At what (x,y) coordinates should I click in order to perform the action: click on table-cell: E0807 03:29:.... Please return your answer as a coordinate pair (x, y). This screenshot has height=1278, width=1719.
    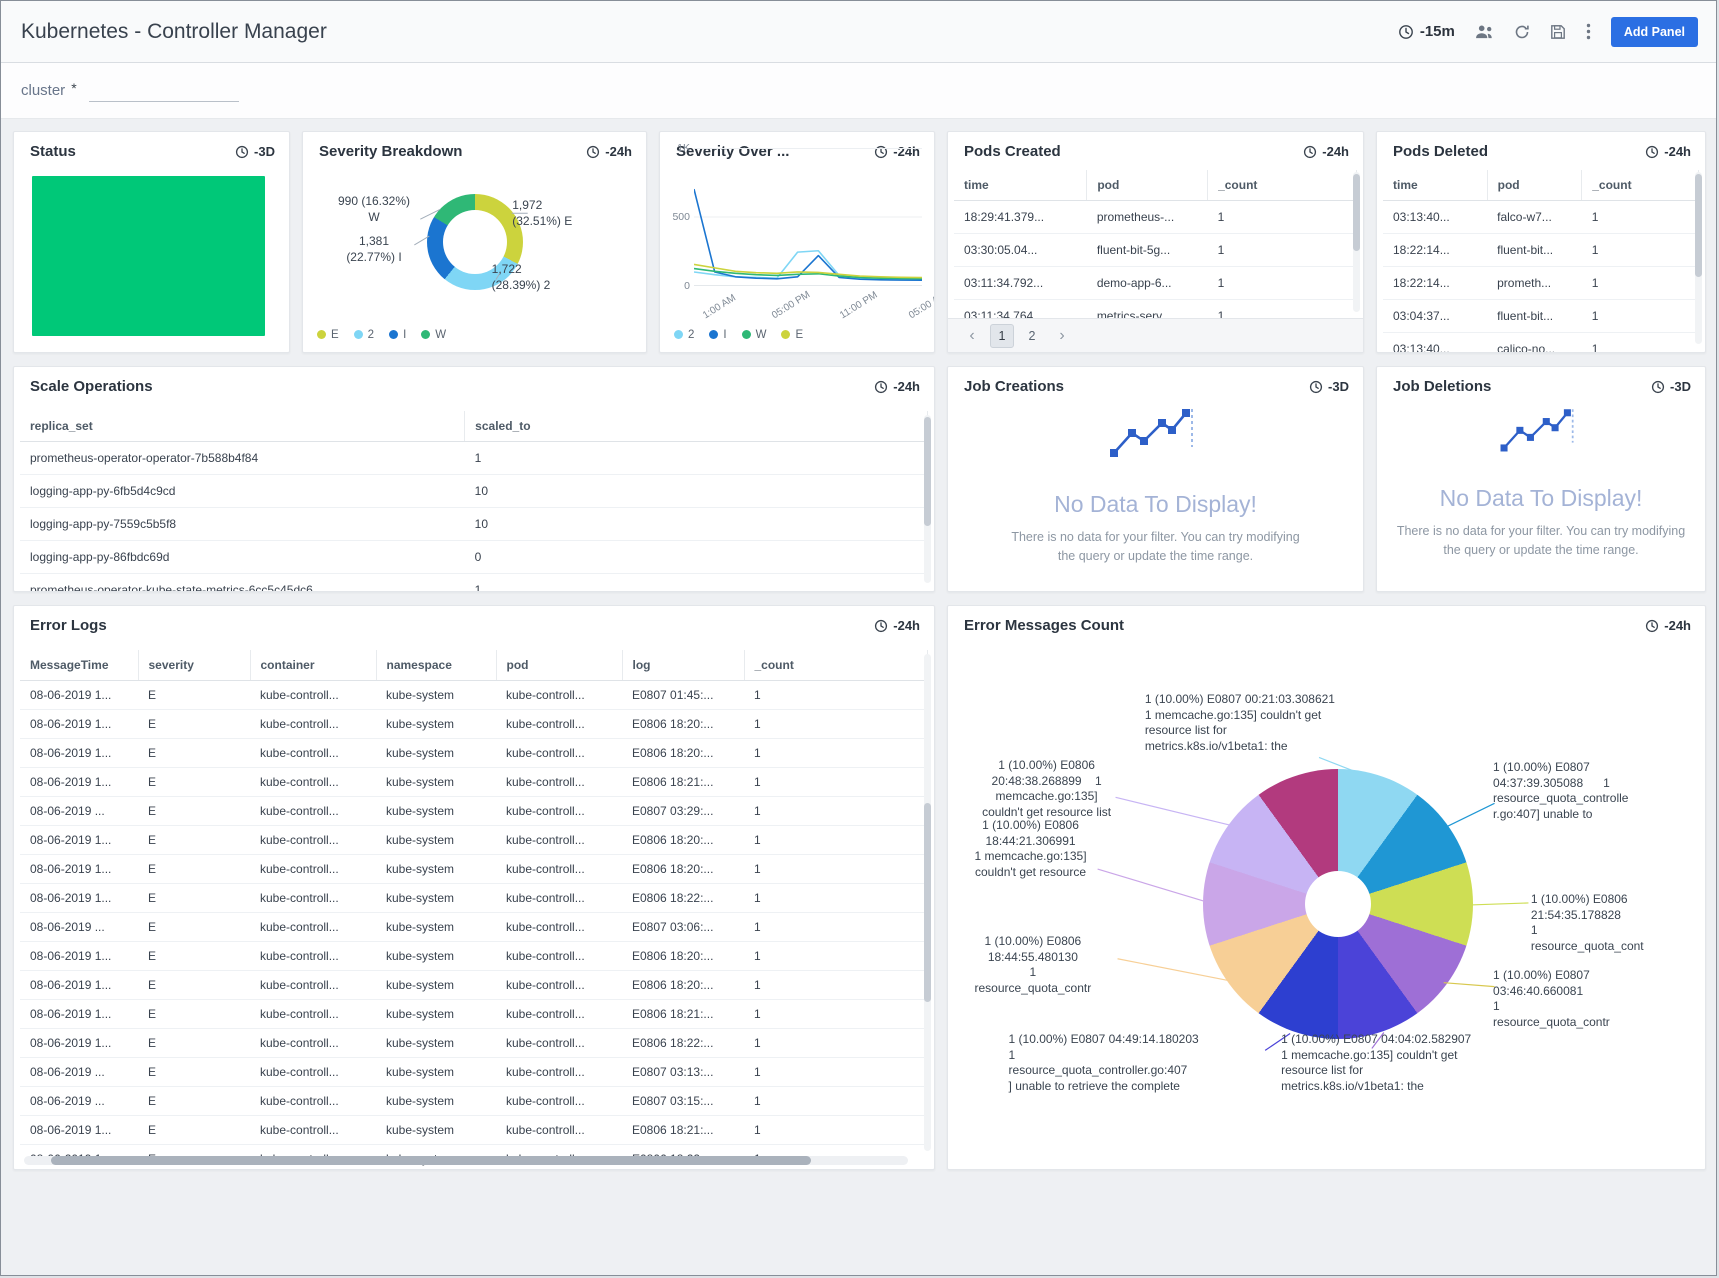
    Looking at the image, I should click on (683, 811).